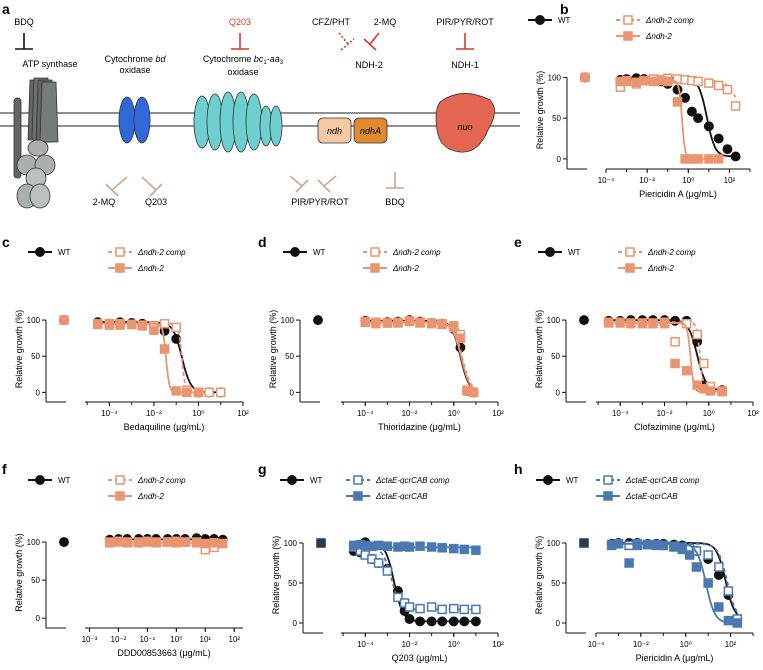 The image size is (763, 670). I want to click on ndhA-box: ndhA, so click(370, 130).